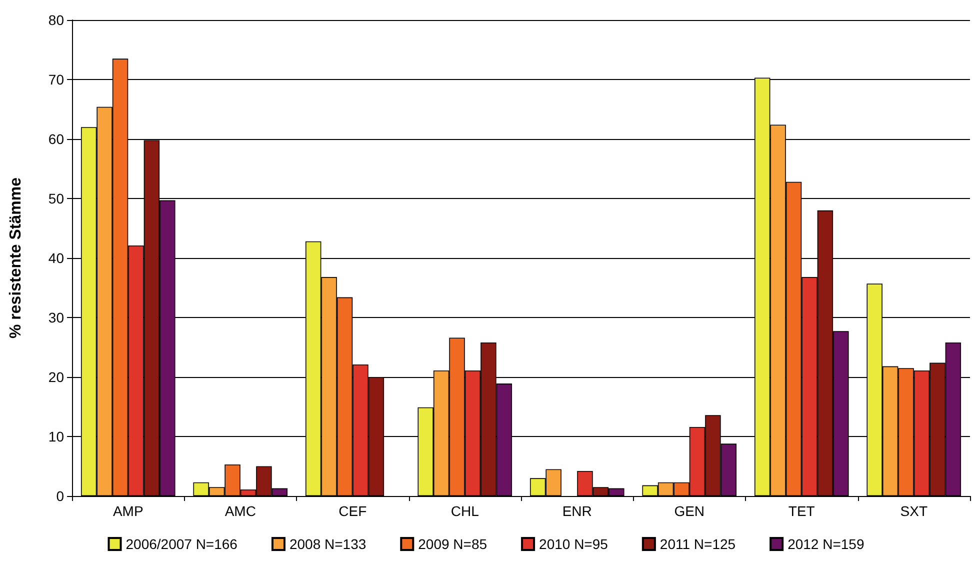 Image resolution: width=972 pixels, height=564 pixels. I want to click on legend-label: 2008 N=133, so click(327, 544).